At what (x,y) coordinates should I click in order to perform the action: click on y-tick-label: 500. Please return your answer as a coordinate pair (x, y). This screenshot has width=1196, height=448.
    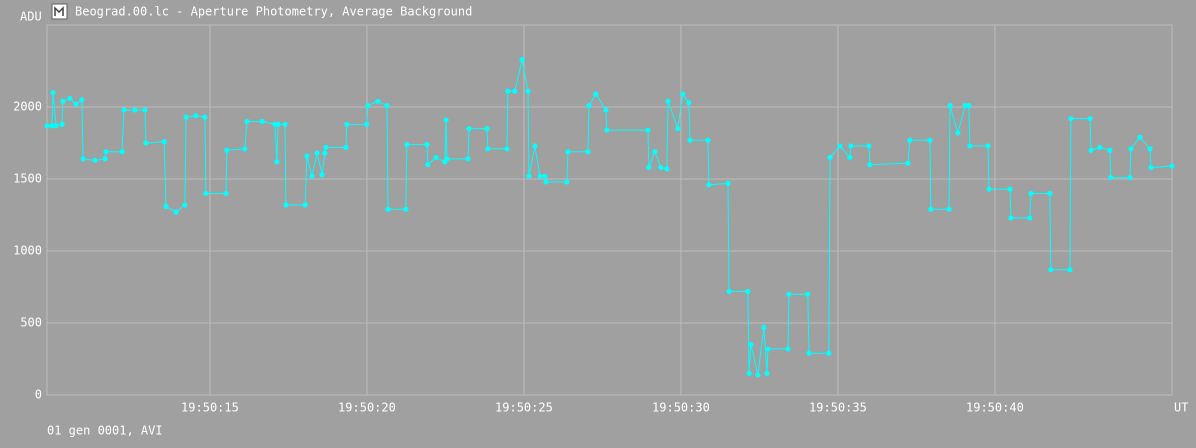
    Looking at the image, I should click on (31, 323).